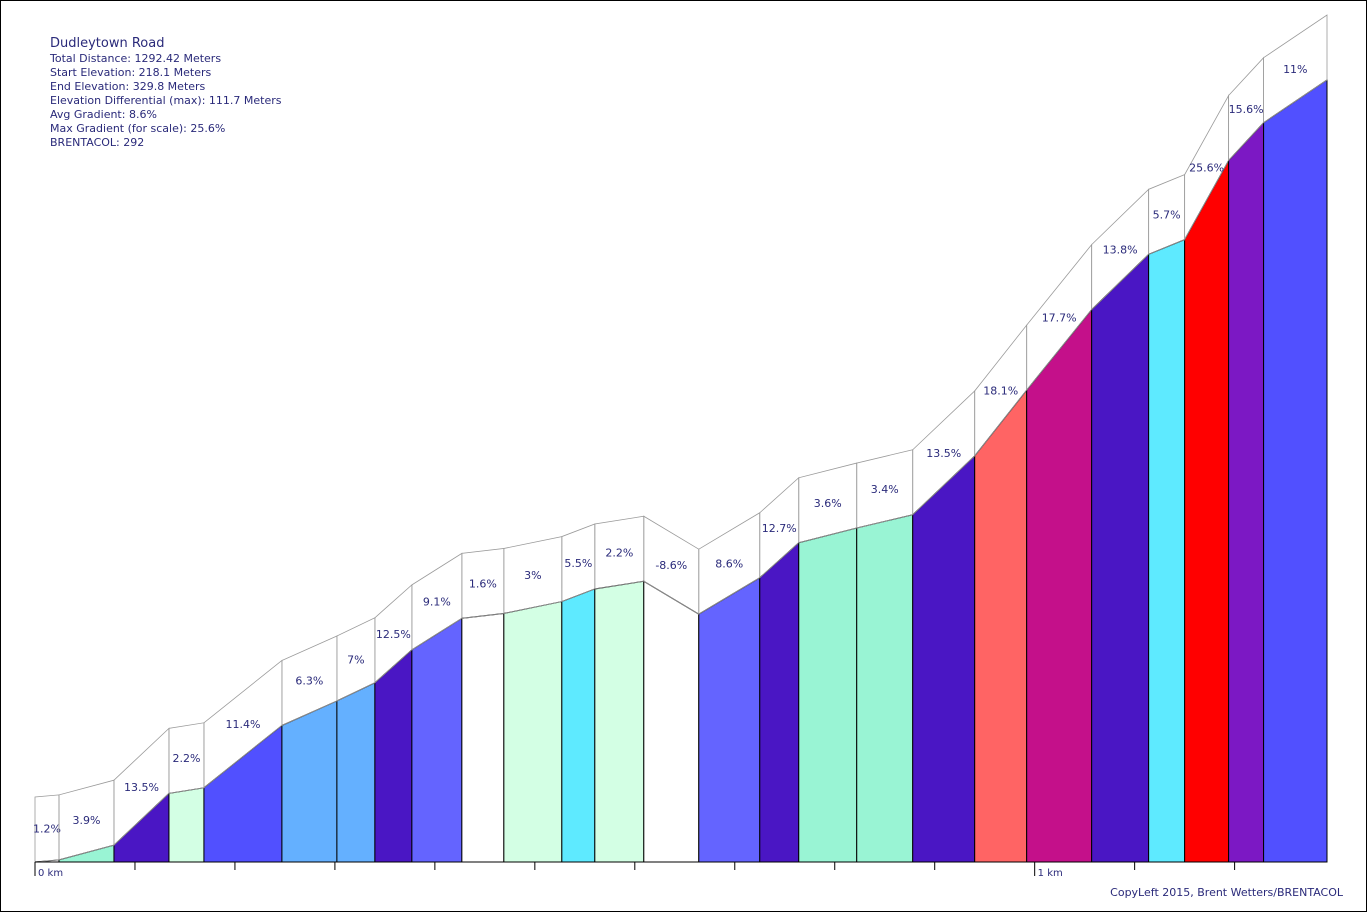 This screenshot has height=912, width=1367. I want to click on grade-label: 1.6%, so click(483, 583).